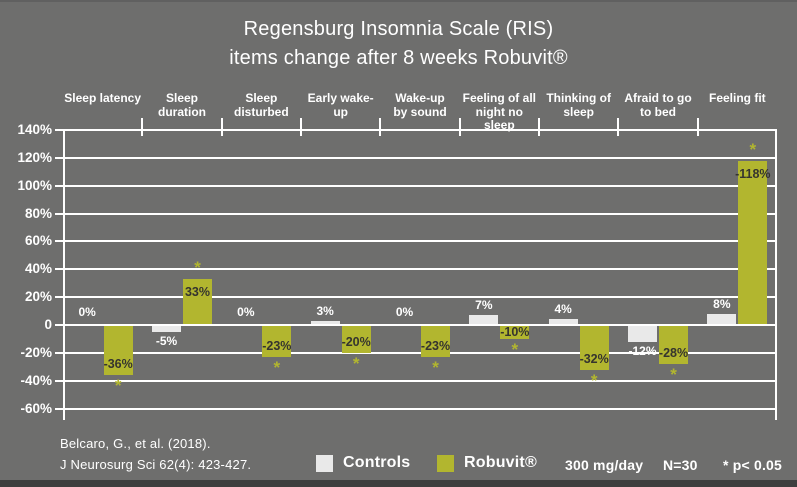  What do you see at coordinates (594, 358) in the screenshot?
I see `value-label-robuvit: -32%` at bounding box center [594, 358].